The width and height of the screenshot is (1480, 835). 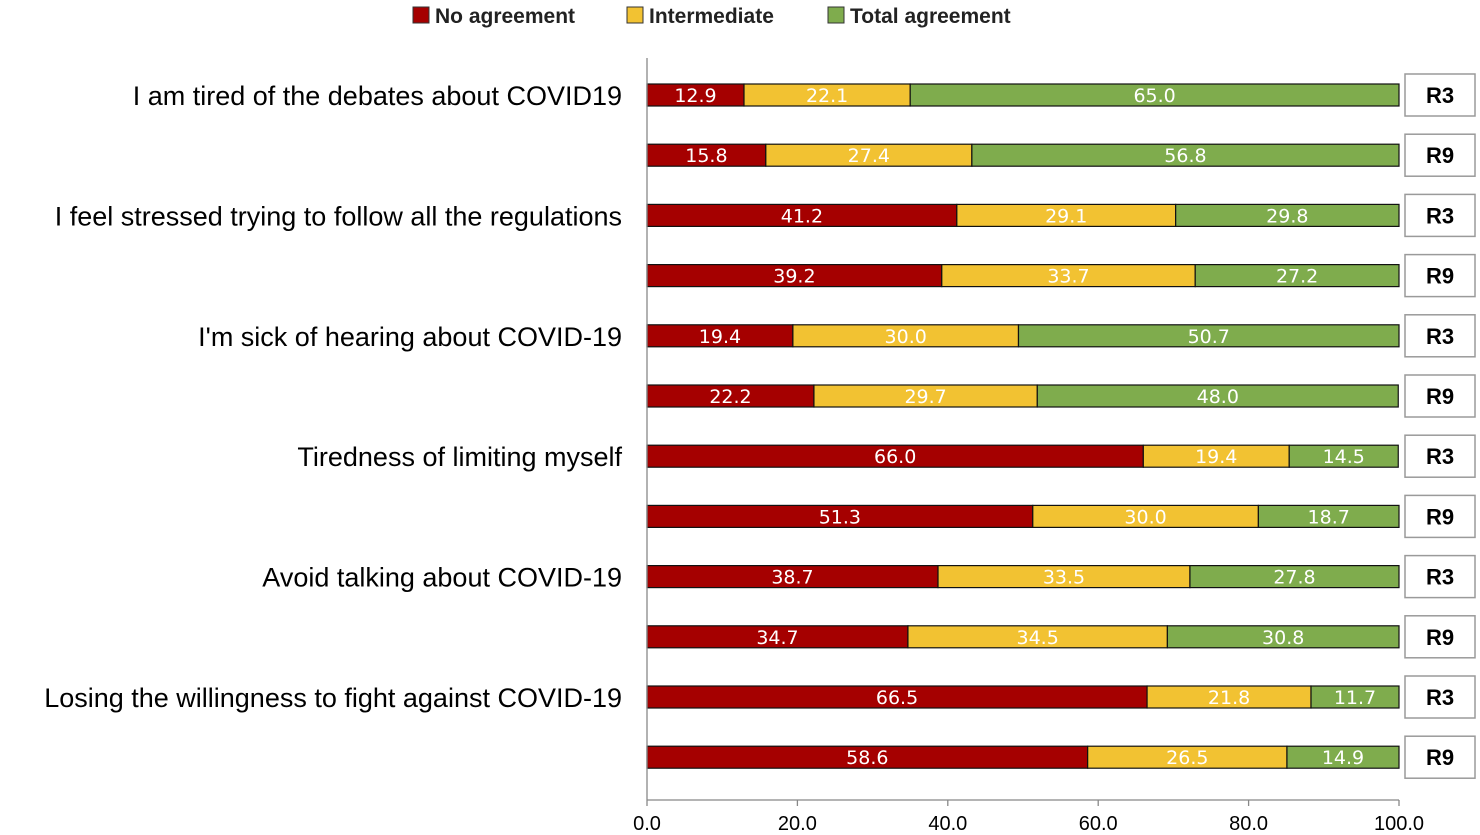 What do you see at coordinates (720, 337) in the screenshot?
I see `bar-label-g2-r0-s0: 19.4` at bounding box center [720, 337].